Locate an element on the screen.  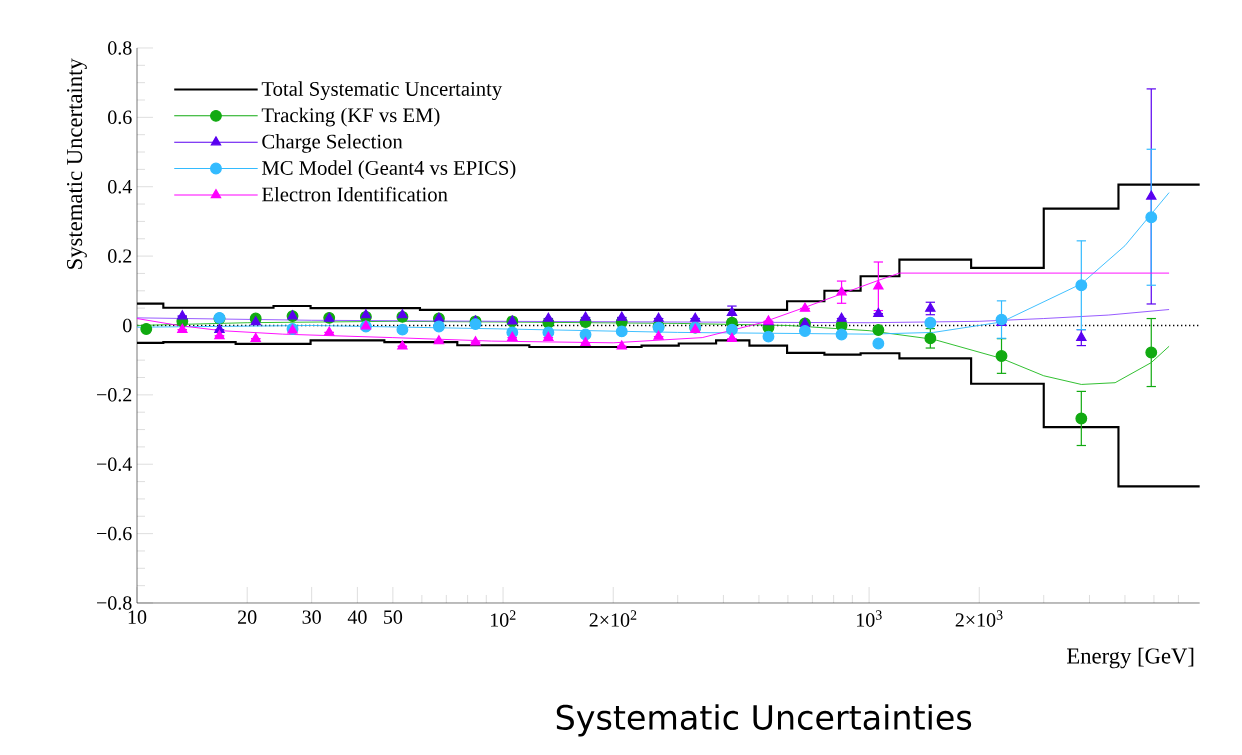
x-tick-label: 10 is located at coordinates (137, 617).